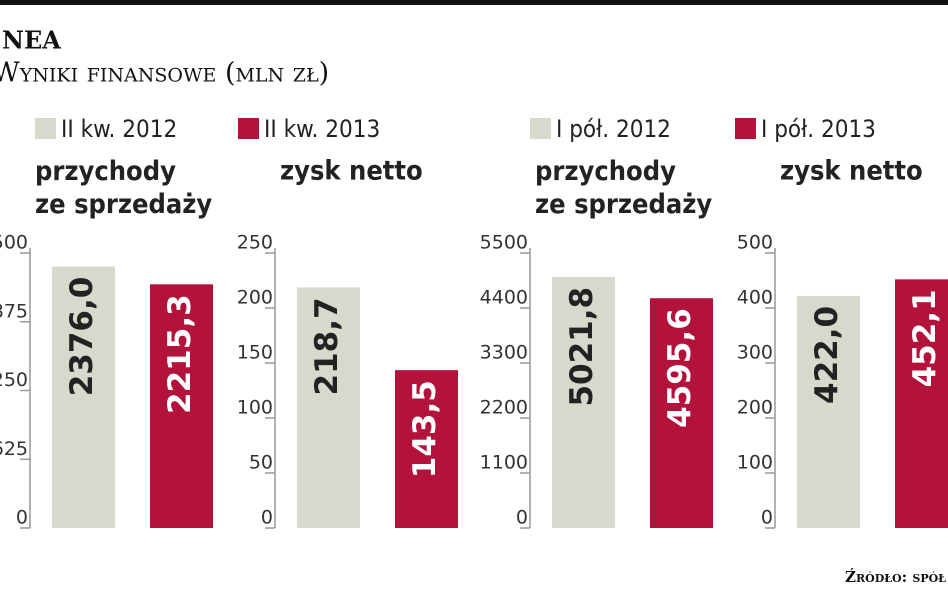  I want to click on value-label: 452,1, so click(925, 338).